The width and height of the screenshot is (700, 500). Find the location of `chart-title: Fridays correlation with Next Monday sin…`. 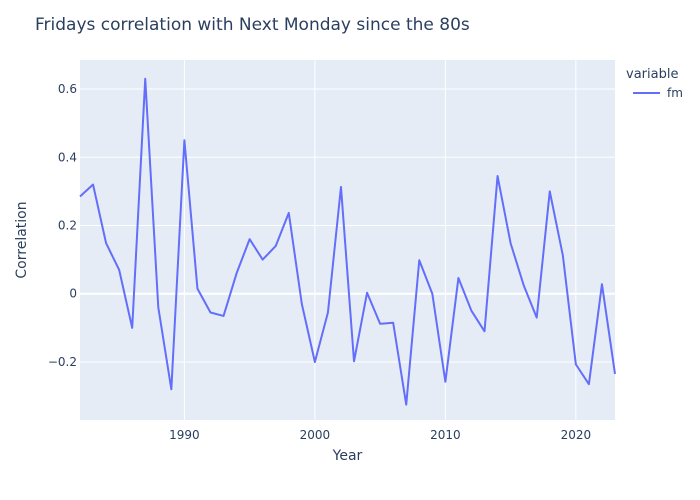

chart-title: Fridays correlation with Next Monday sin… is located at coordinates (252, 25).